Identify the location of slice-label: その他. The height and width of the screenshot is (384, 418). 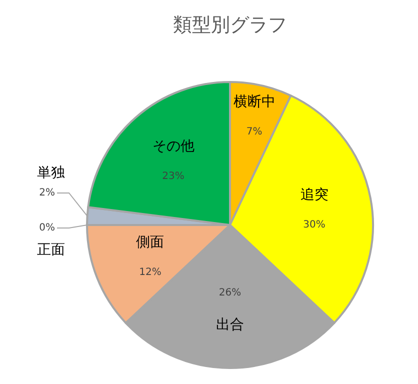
(173, 146).